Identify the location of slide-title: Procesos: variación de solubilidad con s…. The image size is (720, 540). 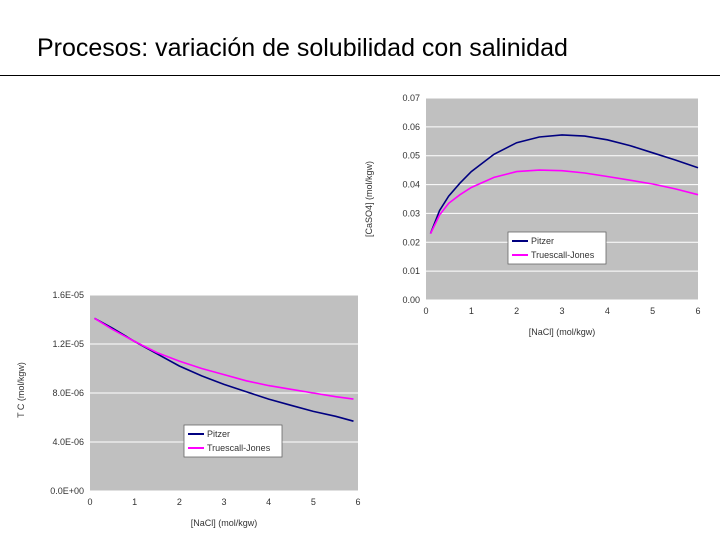
(302, 48).